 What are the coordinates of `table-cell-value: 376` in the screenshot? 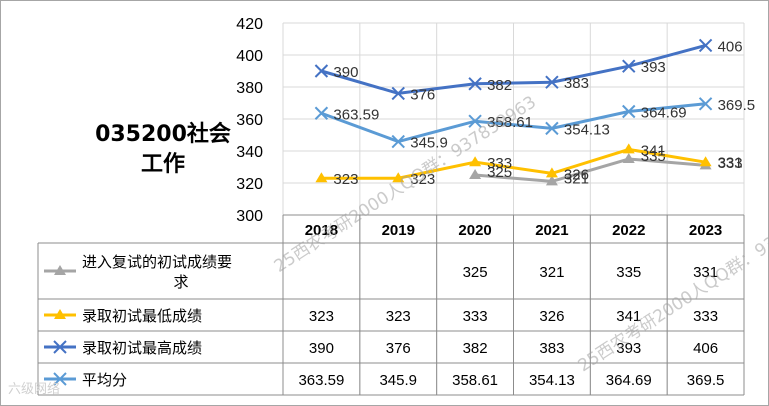 It's located at (398, 348).